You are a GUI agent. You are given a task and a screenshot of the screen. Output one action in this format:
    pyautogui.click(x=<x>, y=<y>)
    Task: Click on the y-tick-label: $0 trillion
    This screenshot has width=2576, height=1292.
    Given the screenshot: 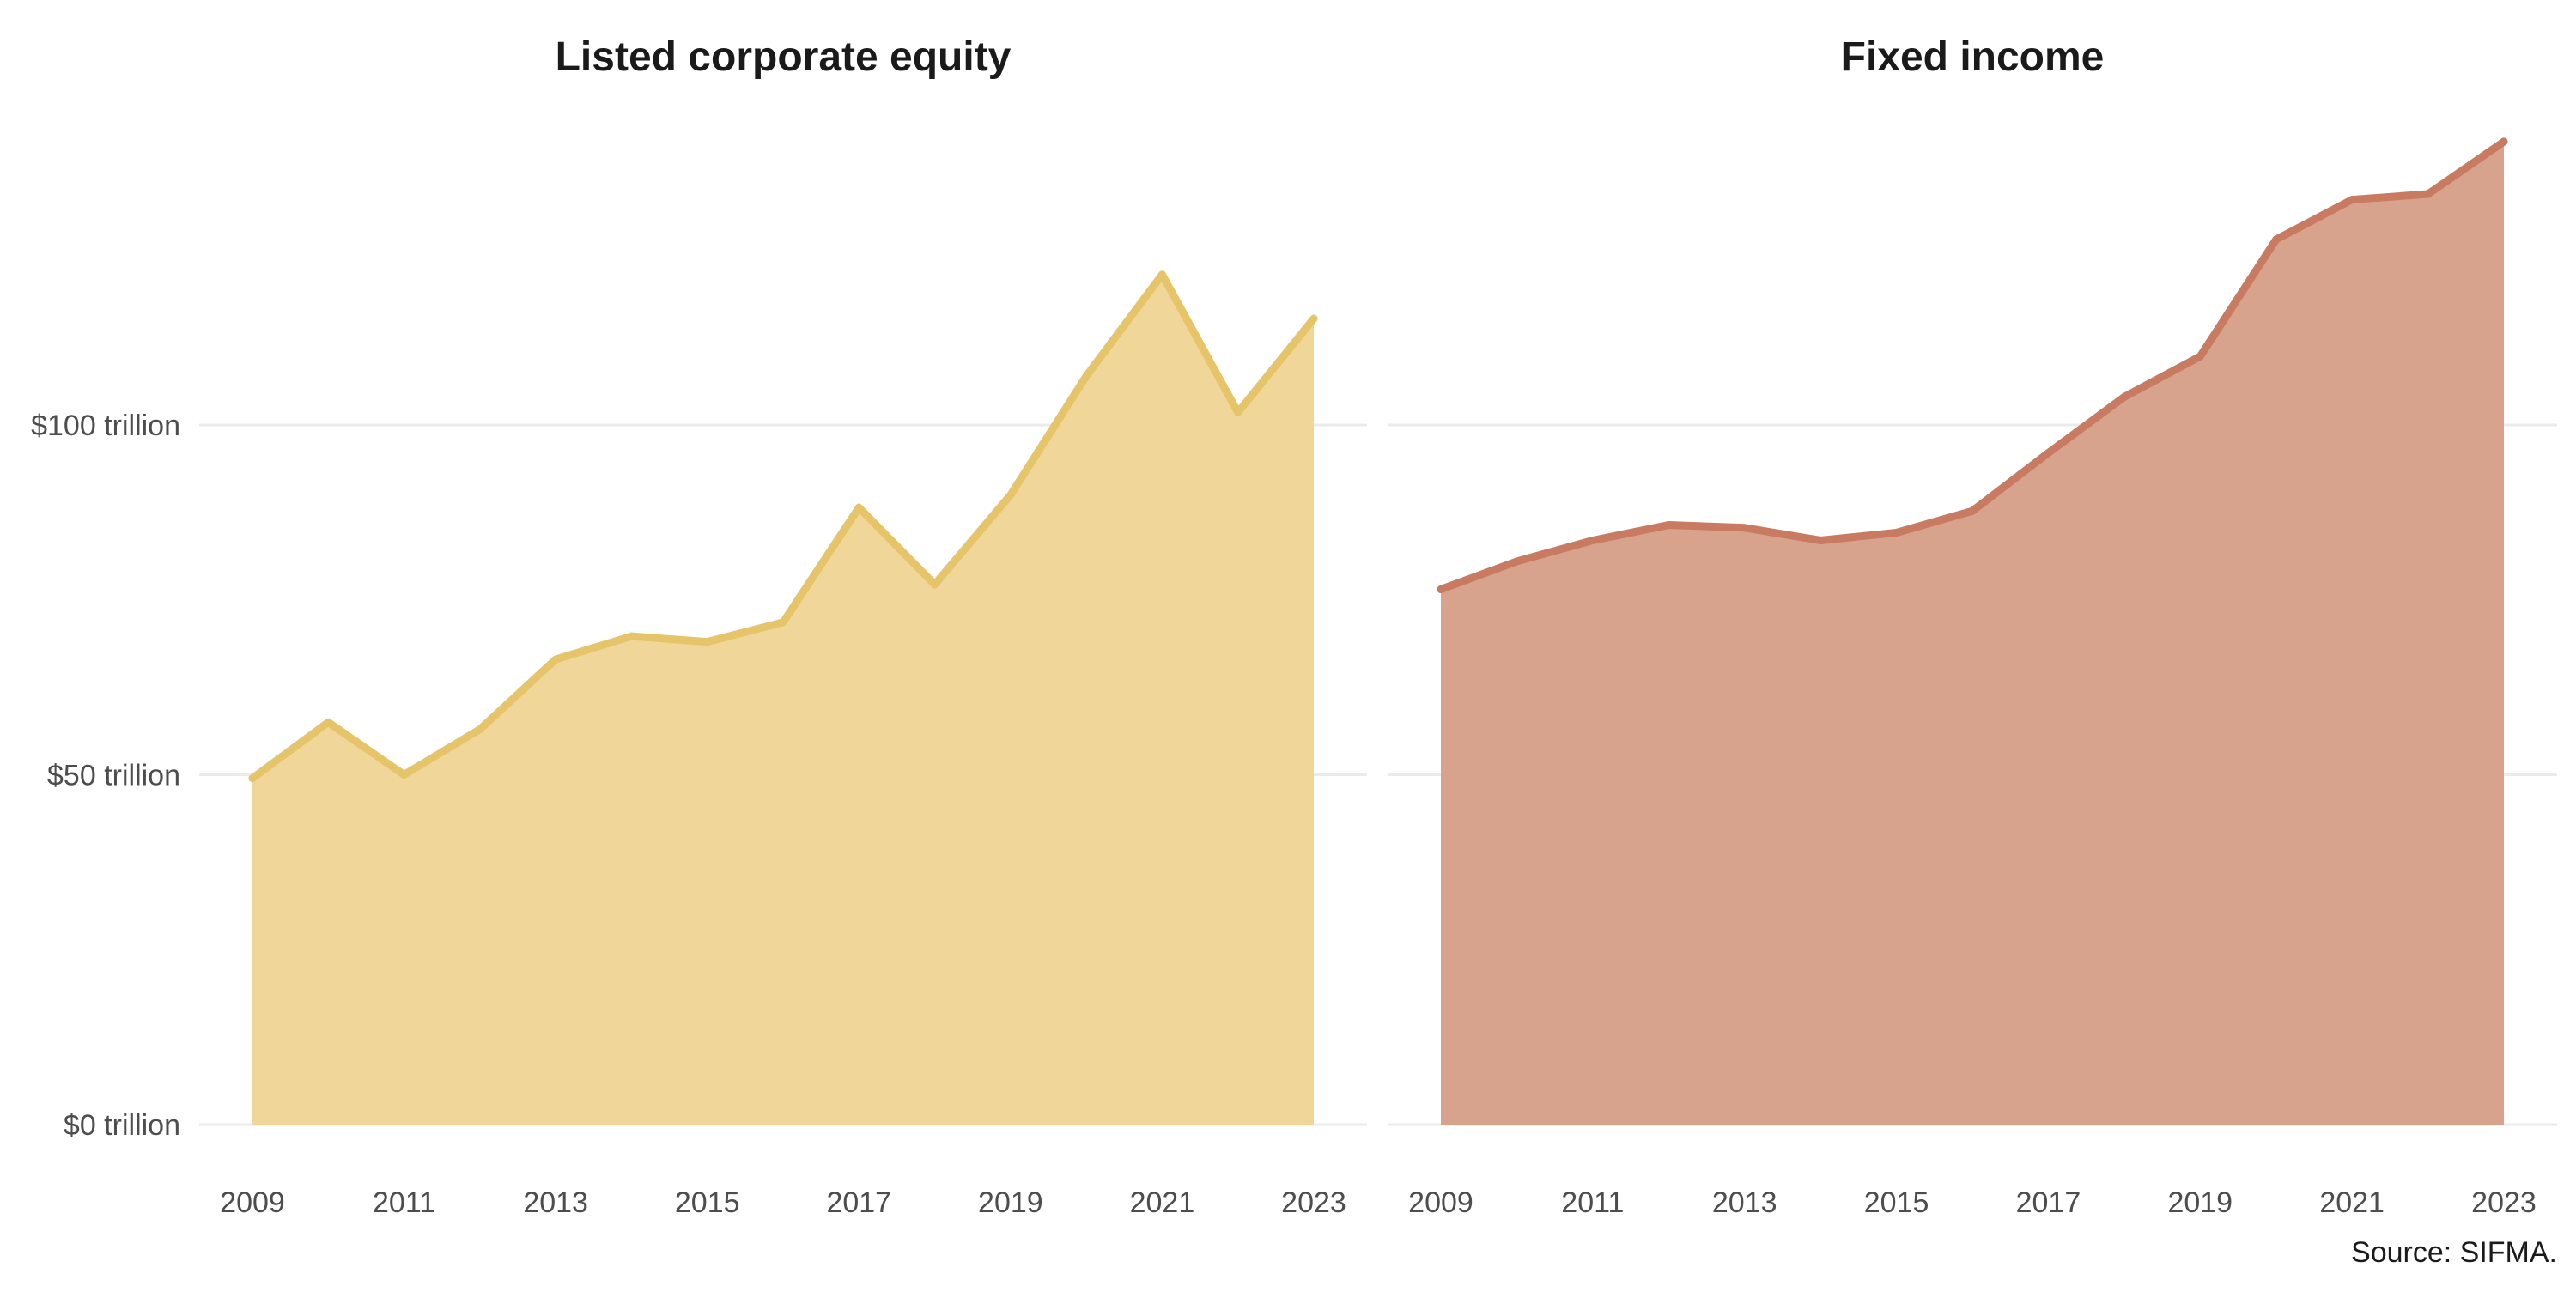 What is the action you would take?
    pyautogui.click(x=122, y=1125)
    